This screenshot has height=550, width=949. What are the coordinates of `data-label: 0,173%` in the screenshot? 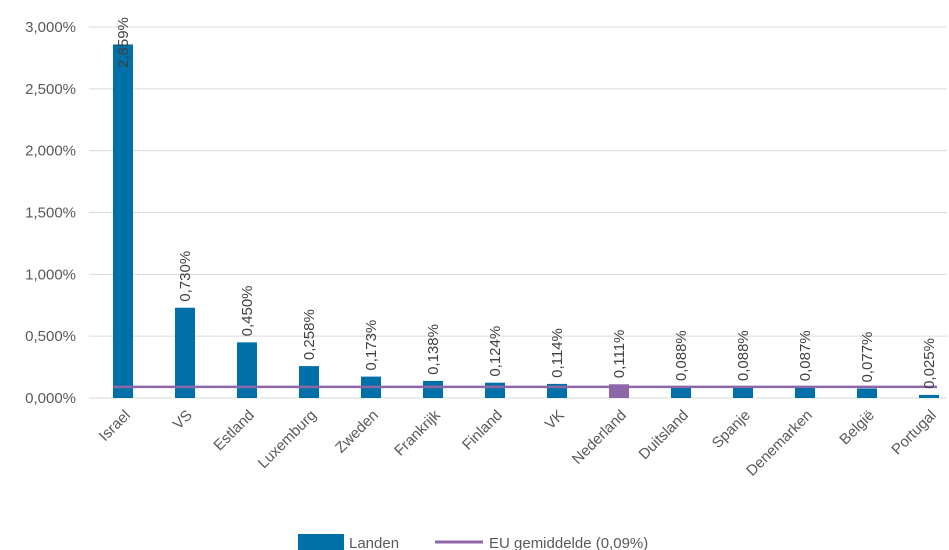 It's located at (371, 345).